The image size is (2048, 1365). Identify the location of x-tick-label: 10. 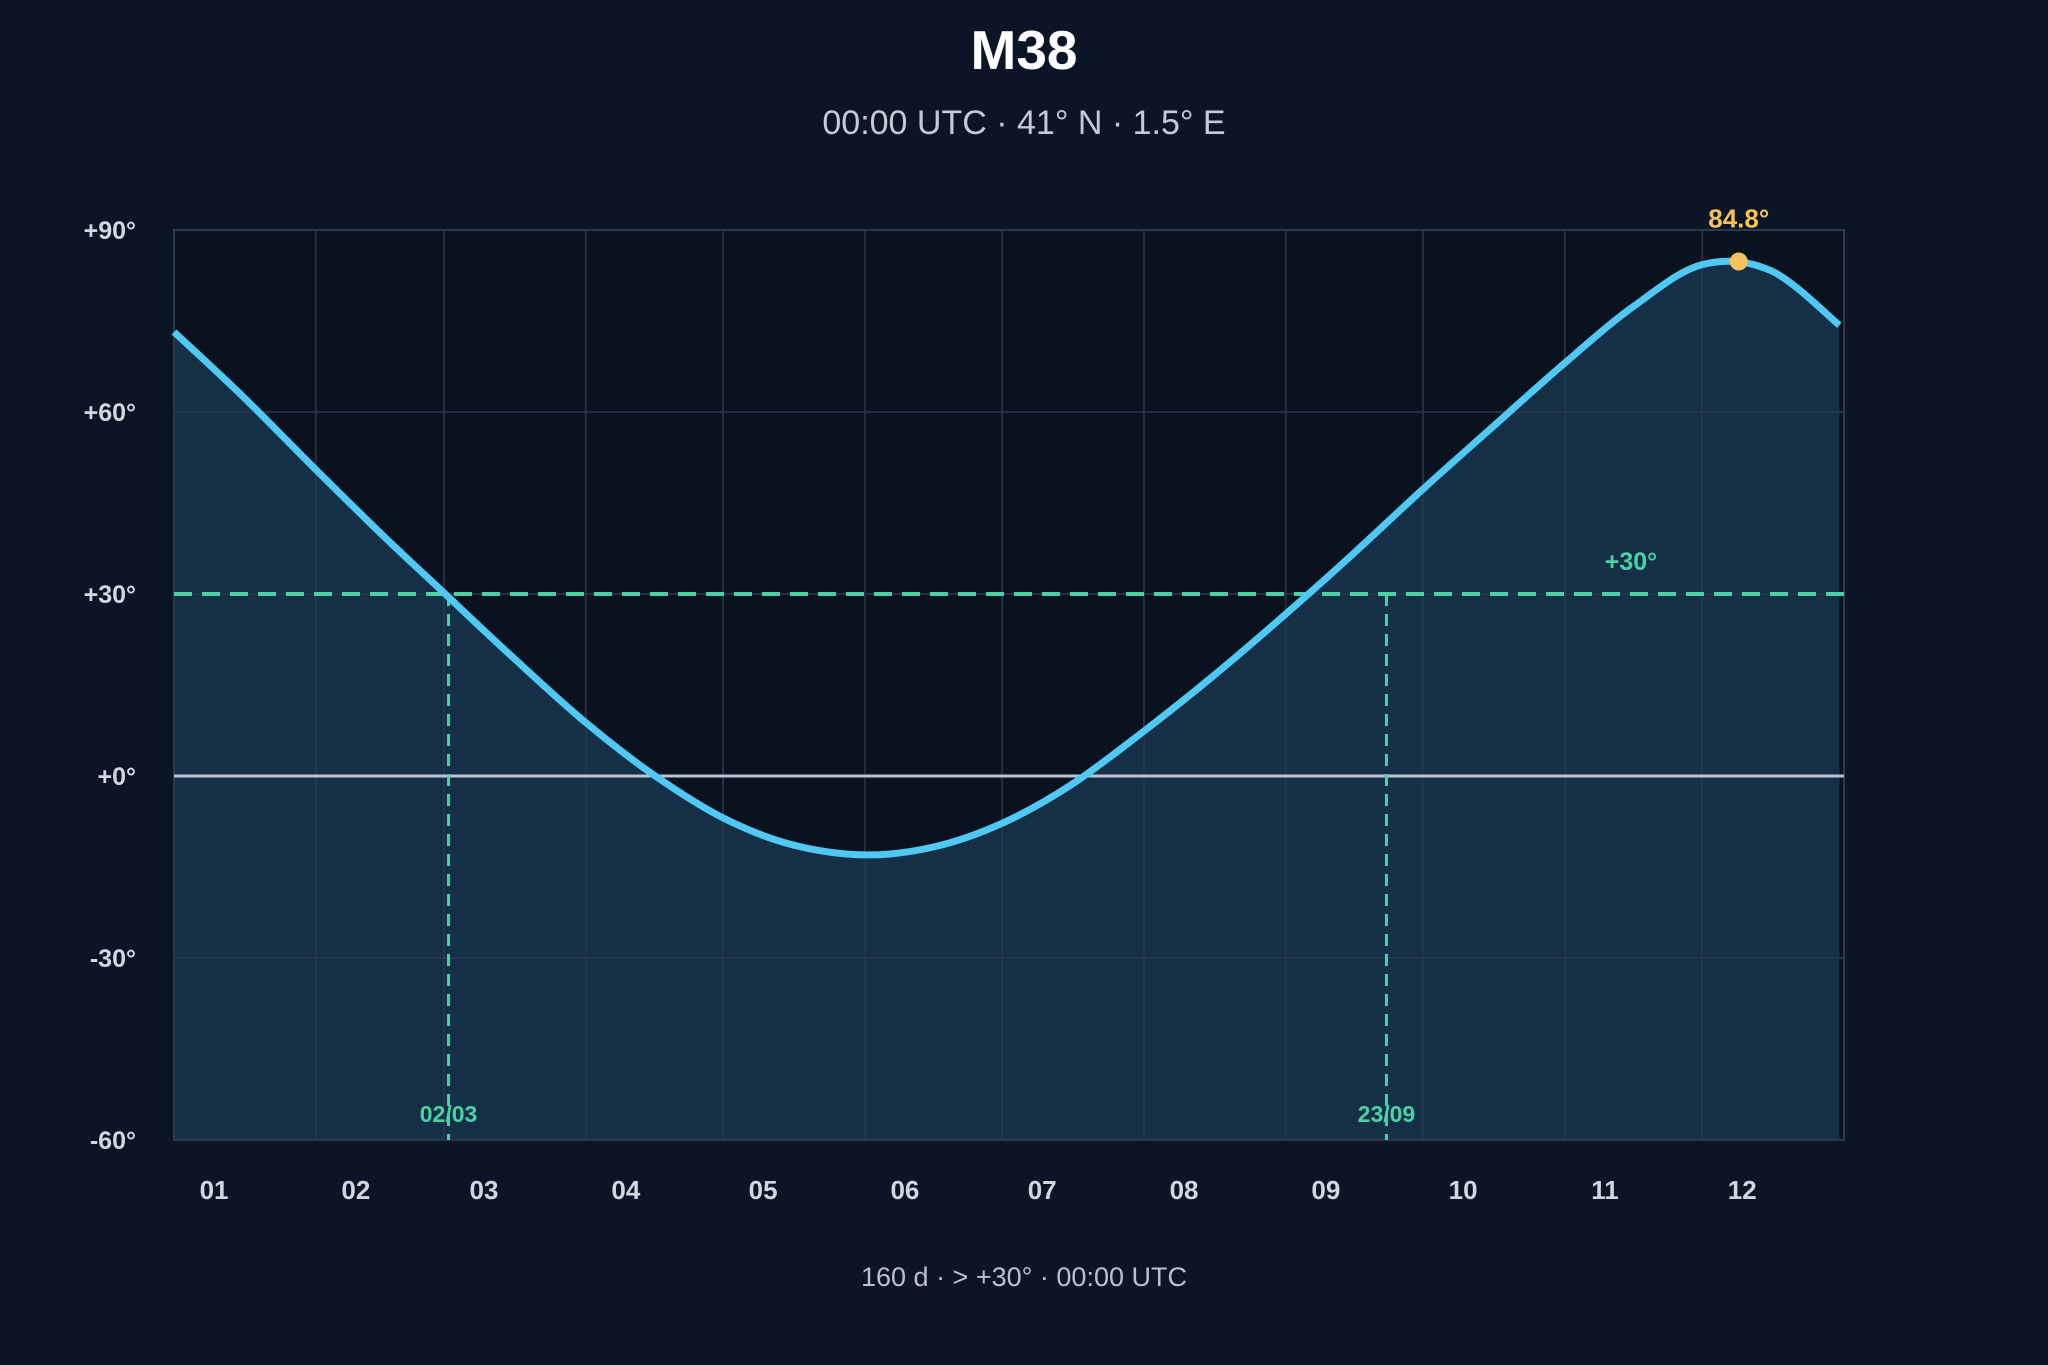
(1463, 1190).